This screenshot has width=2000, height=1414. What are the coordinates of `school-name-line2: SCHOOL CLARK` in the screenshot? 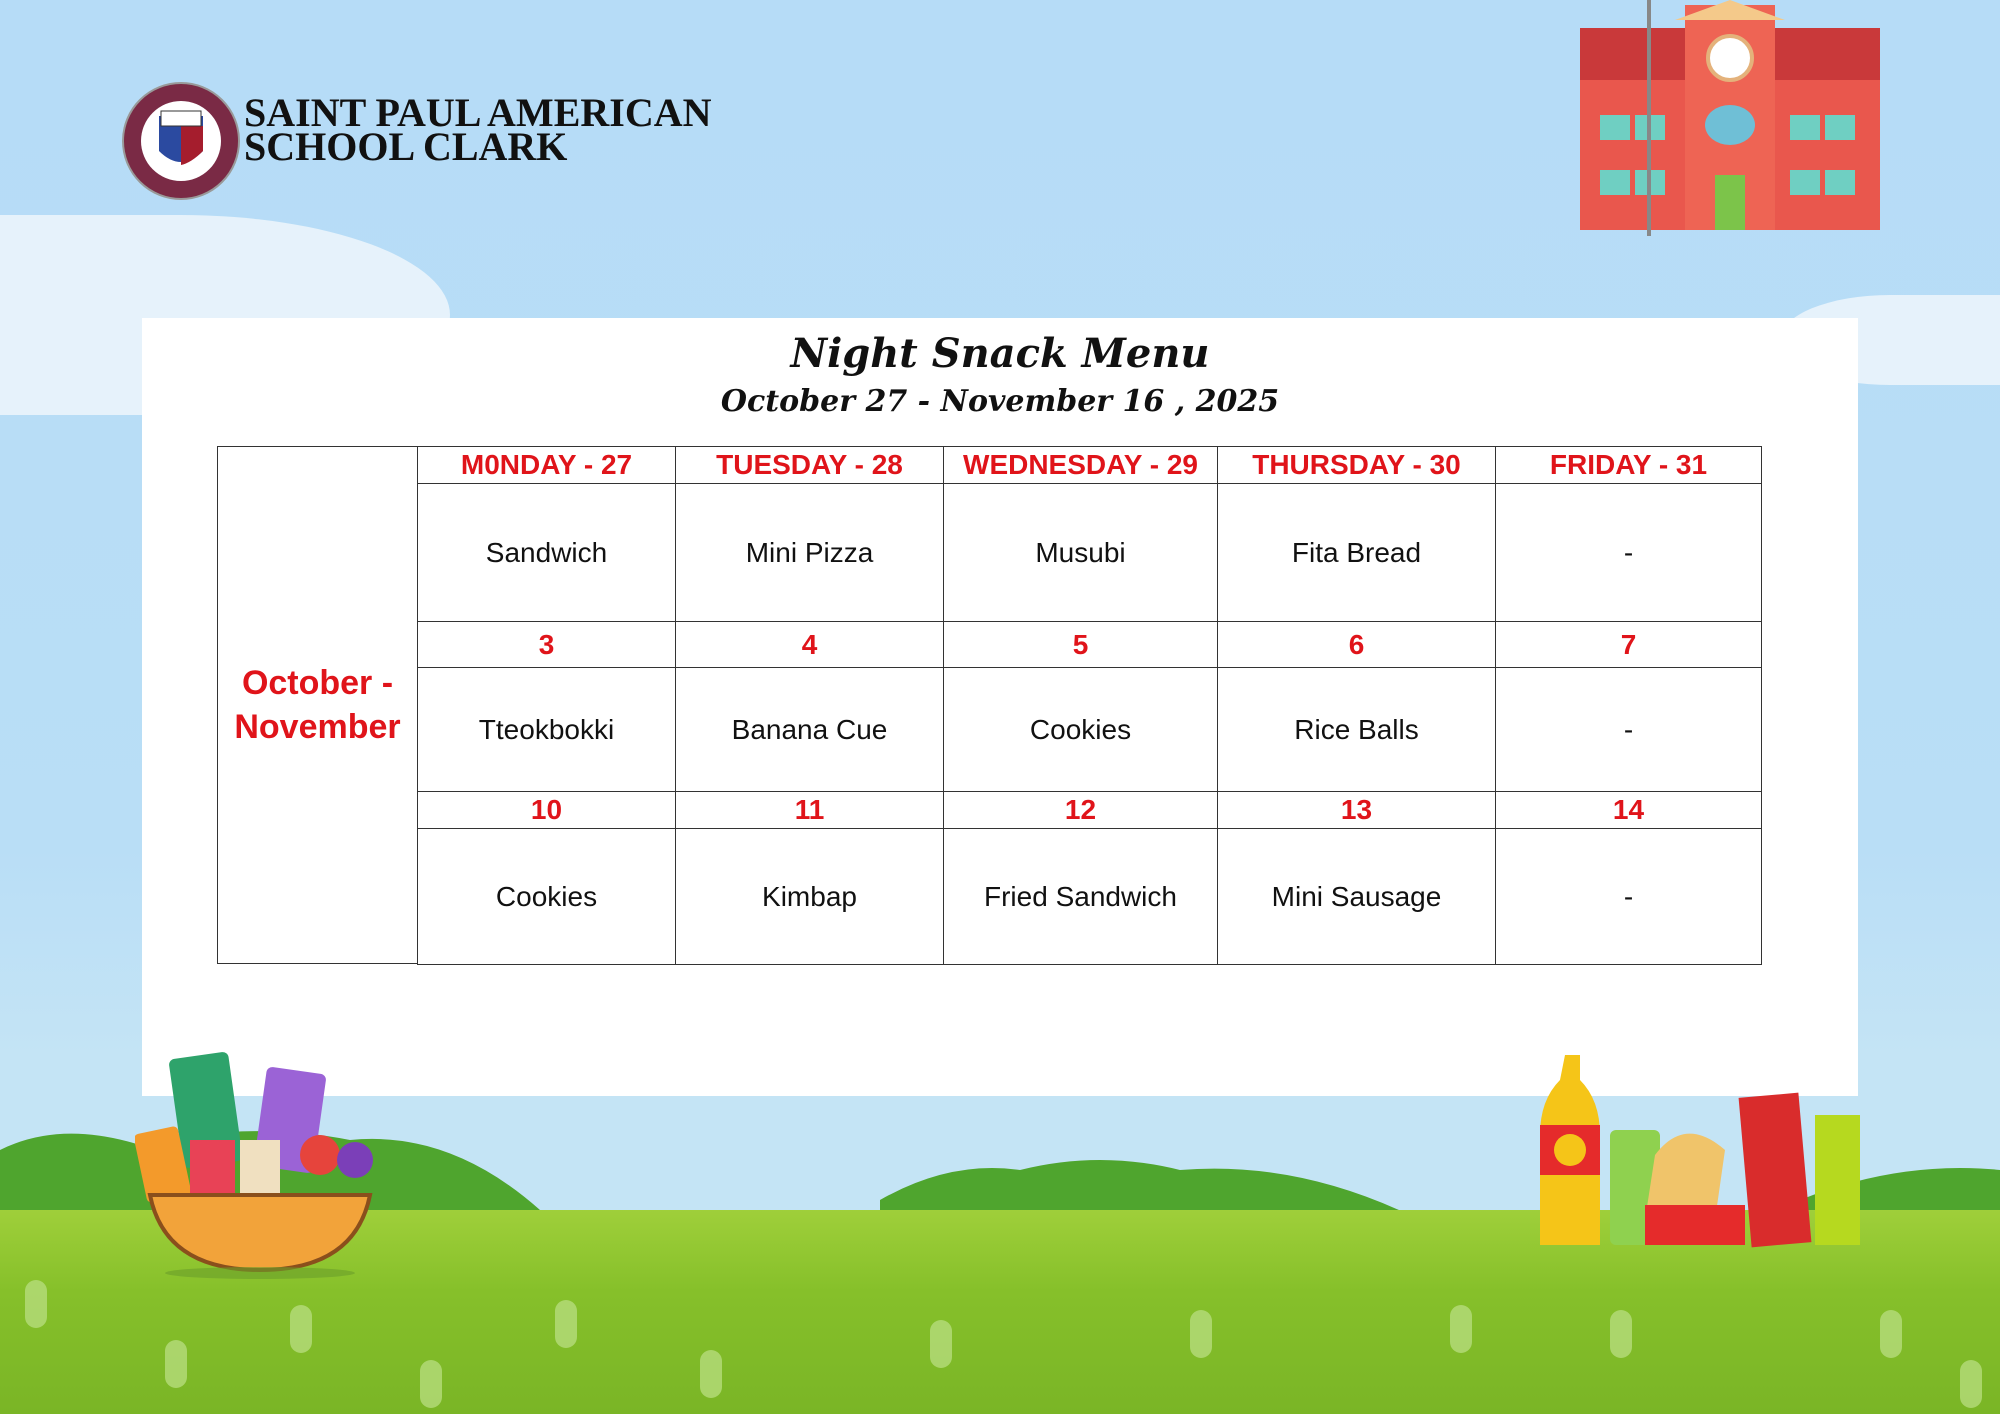 It's located at (406, 146).